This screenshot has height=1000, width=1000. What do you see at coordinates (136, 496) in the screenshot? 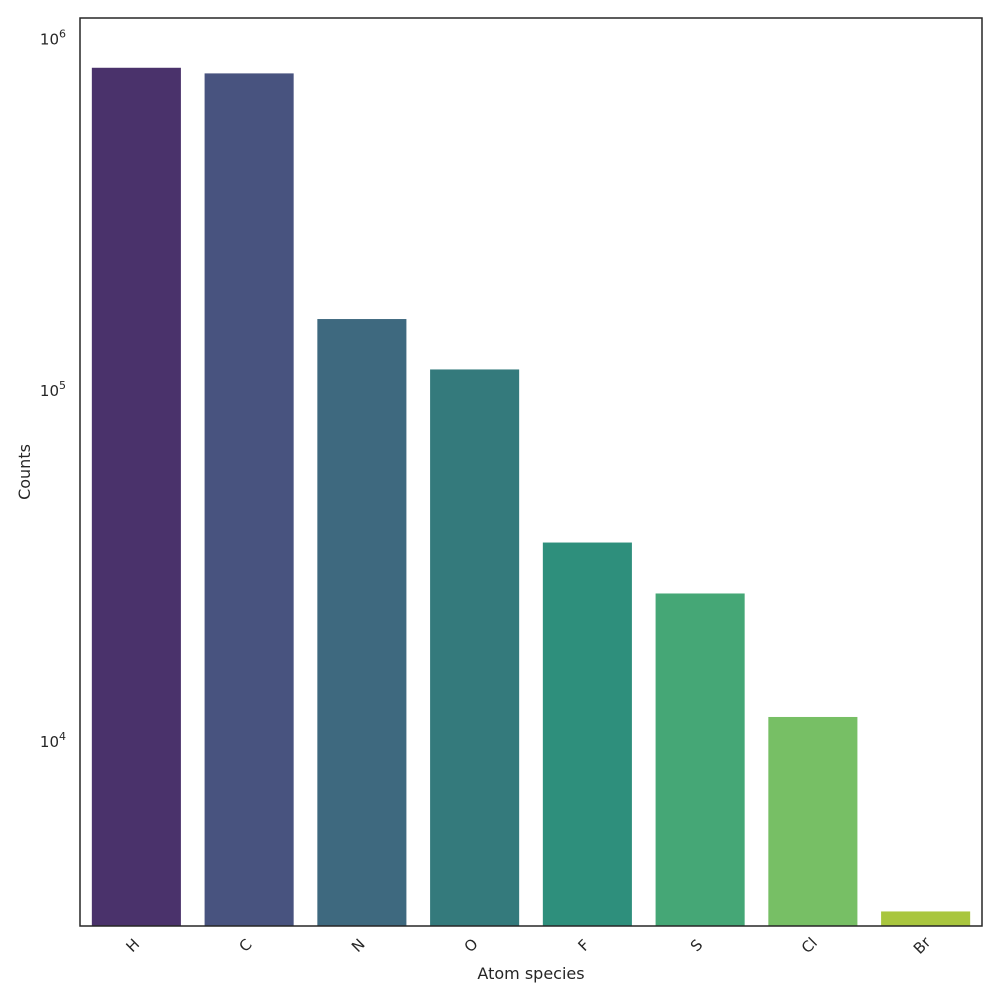
I see `bar-h` at bounding box center [136, 496].